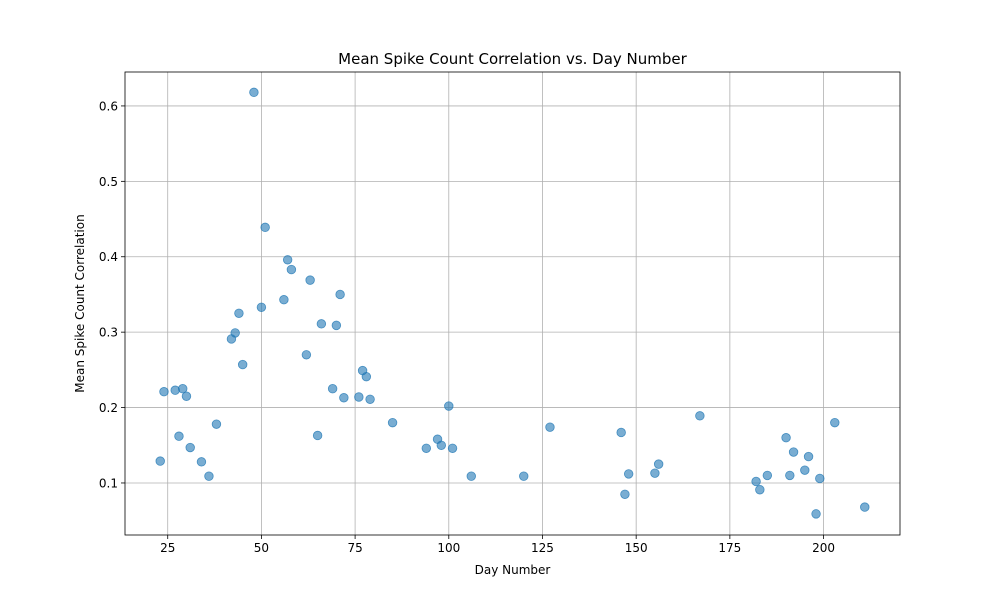  I want to click on x-axis-label: Day Number, so click(513, 570).